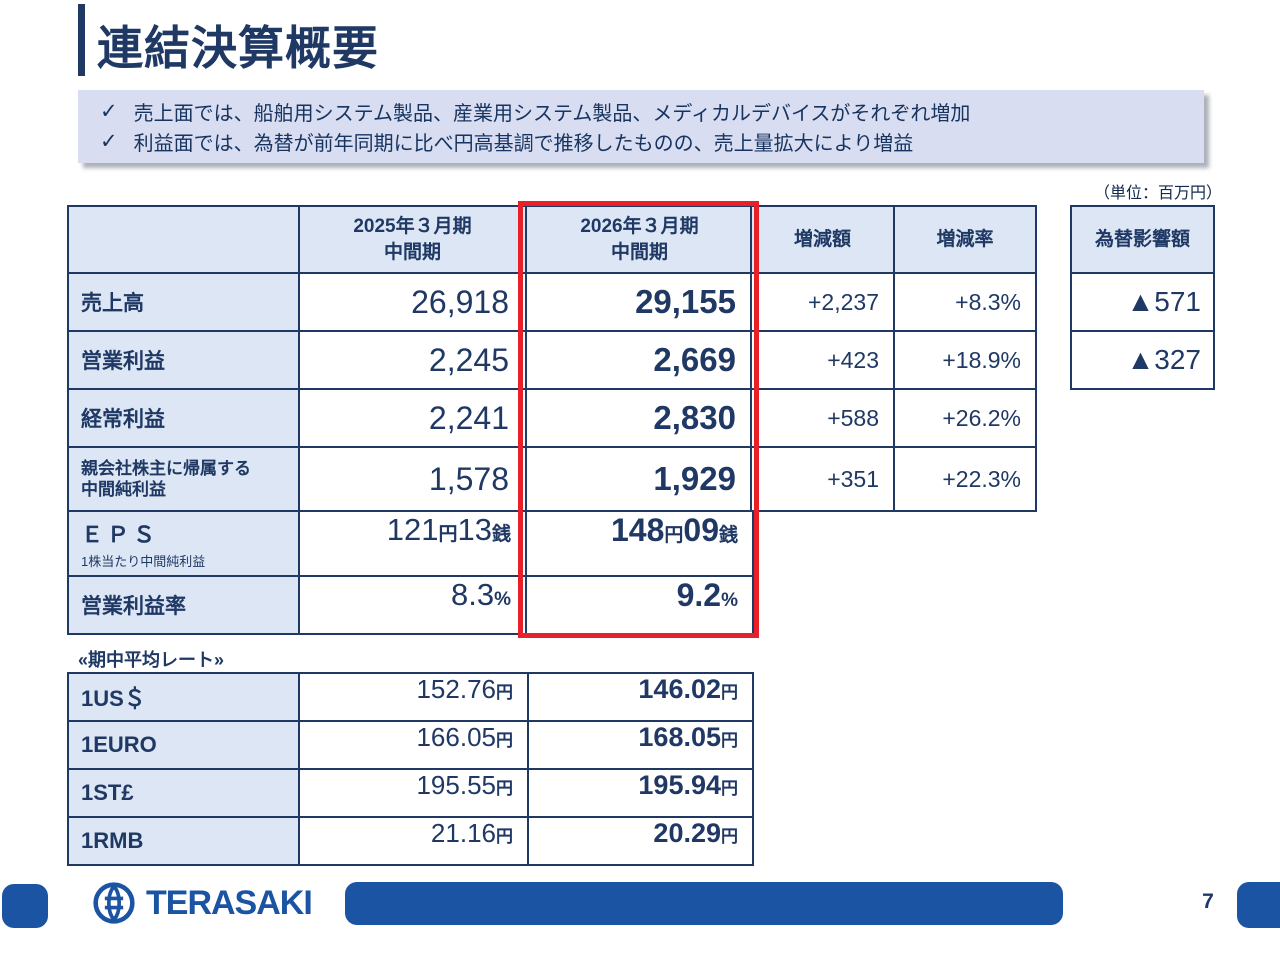  Describe the element at coordinates (414, 746) in the screenshot. I see `rate-euro-prev: 166.05 円` at that location.